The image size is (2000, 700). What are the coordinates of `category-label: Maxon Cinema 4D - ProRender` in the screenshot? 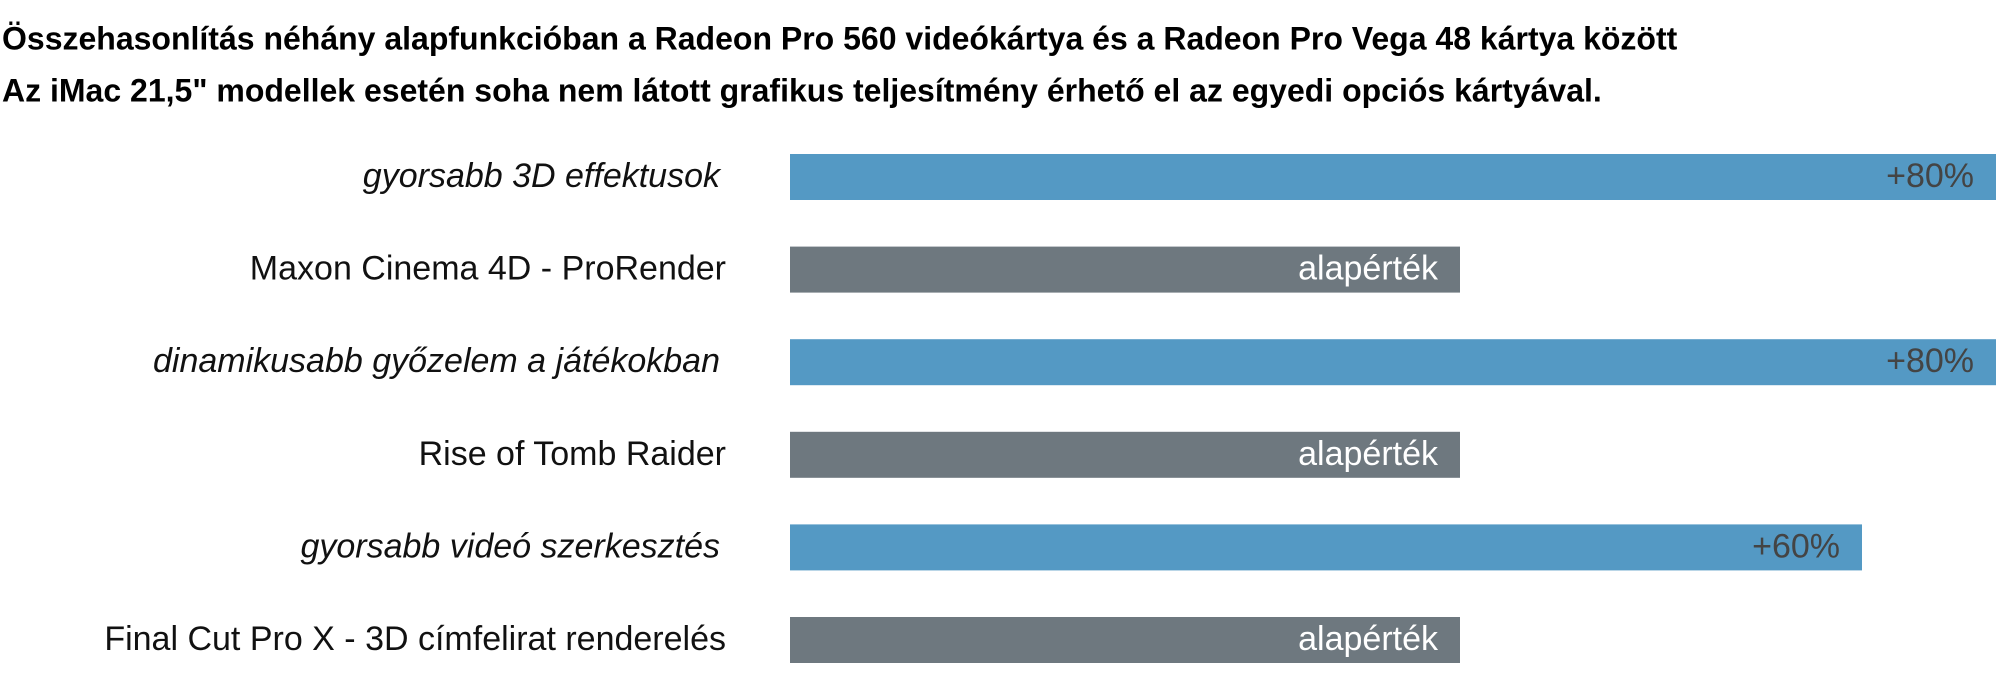 It's located at (488, 269).